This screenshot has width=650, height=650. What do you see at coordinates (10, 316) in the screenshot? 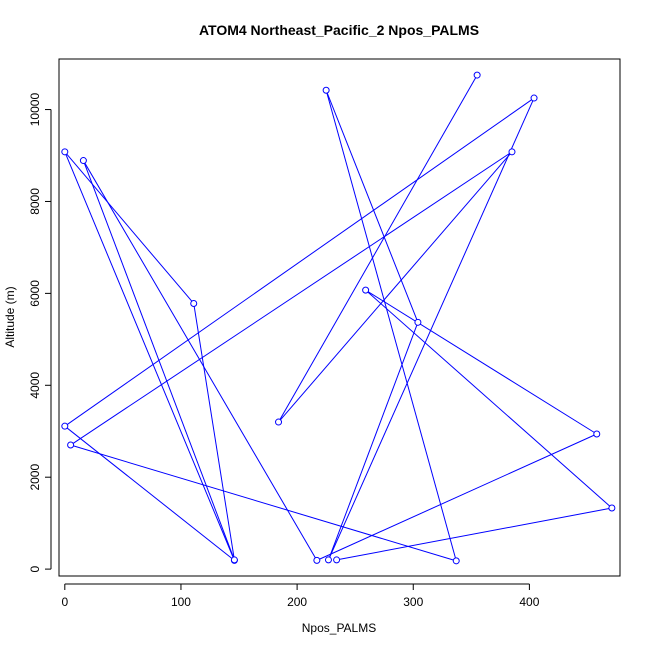
I see `y-axis-label: Altitude (m)` at bounding box center [10, 316].